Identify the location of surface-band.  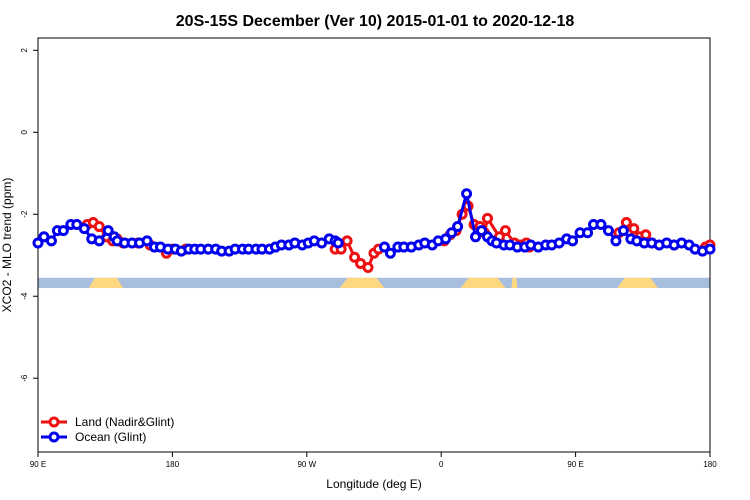
(374, 283).